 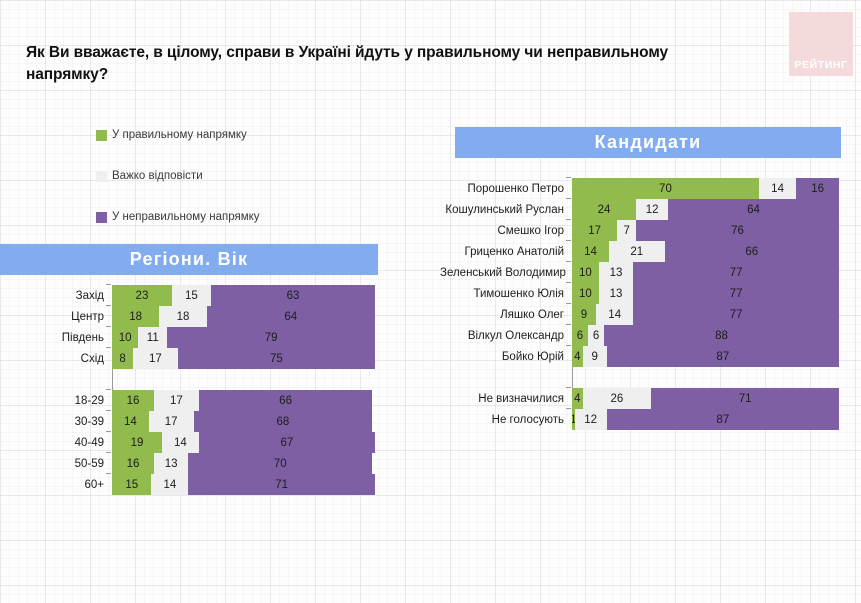 I want to click on chart-row-bars: 8 17 75, so click(x=240, y=358).